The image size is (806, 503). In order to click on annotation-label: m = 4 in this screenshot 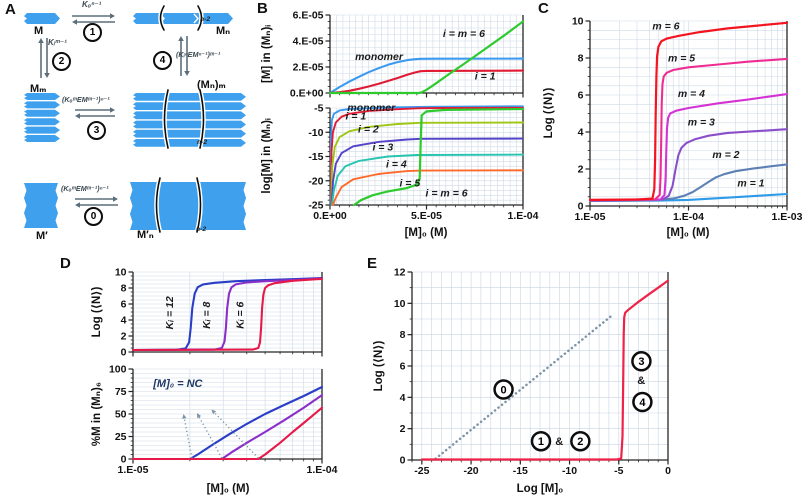, I will do `click(691, 94)`.